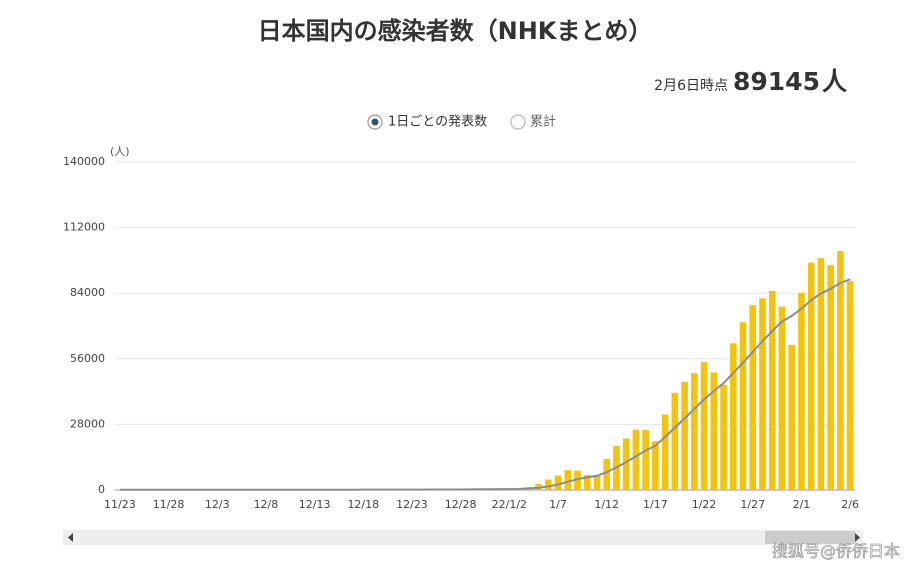 The image size is (911, 573). What do you see at coordinates (509, 504) in the screenshot?
I see `x-tick-label: 22/1/2` at bounding box center [509, 504].